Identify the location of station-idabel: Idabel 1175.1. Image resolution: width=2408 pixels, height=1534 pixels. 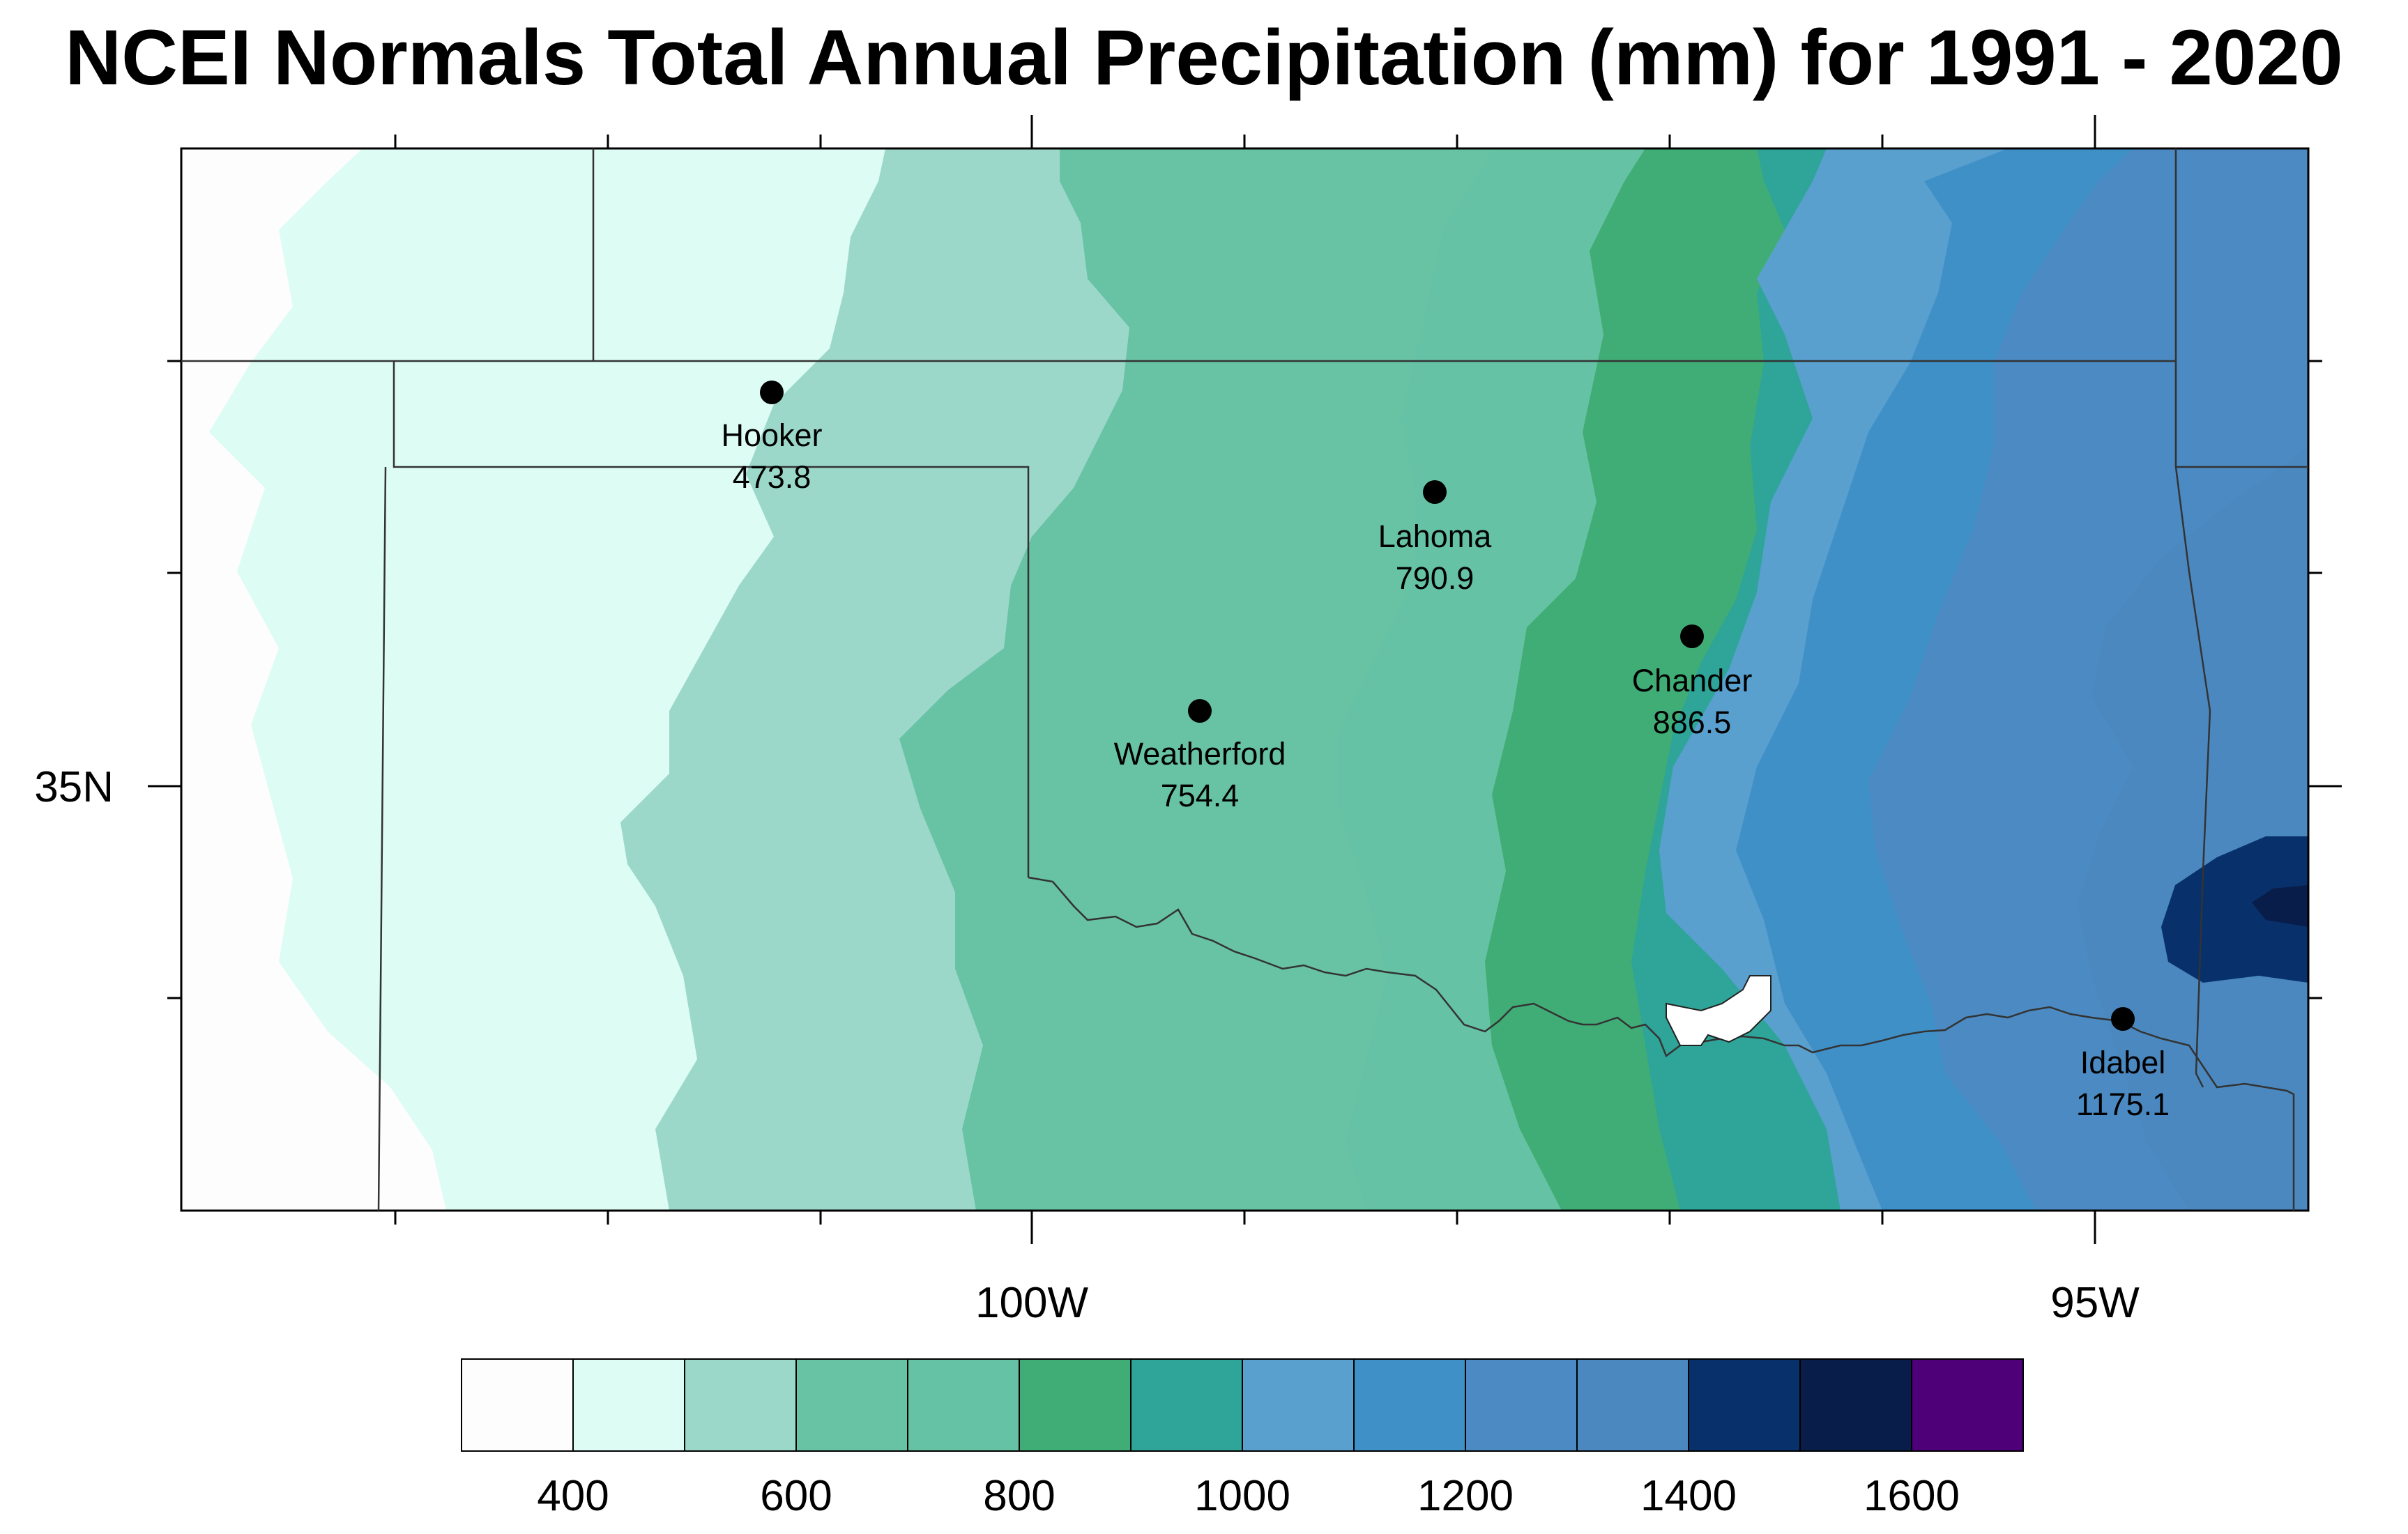
(2123, 1064).